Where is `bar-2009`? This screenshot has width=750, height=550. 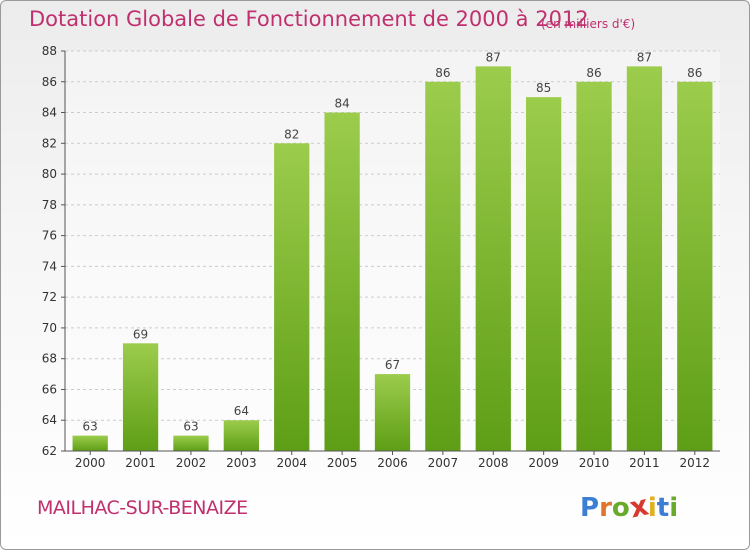 bar-2009 is located at coordinates (544, 274).